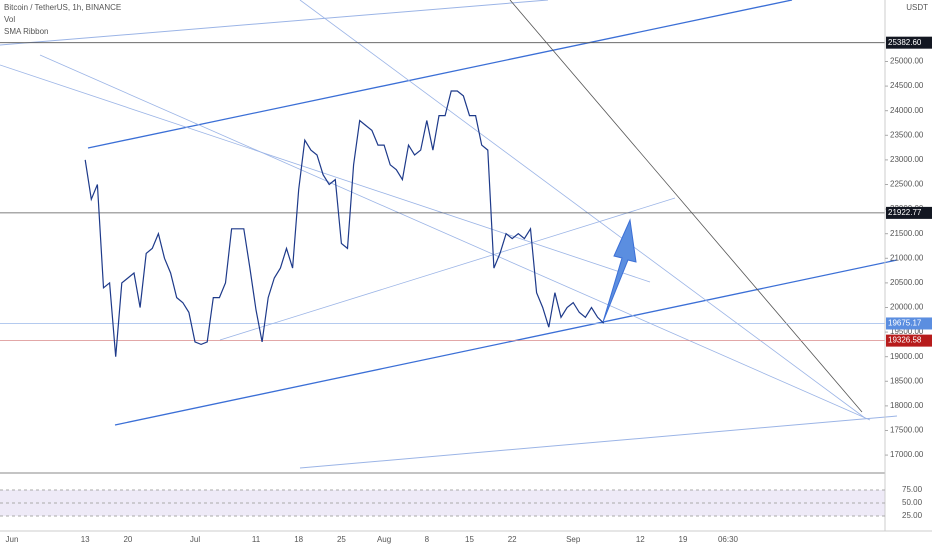 This screenshot has width=932, height=550. I want to click on y-tick-label: 24500.00, so click(907, 85).